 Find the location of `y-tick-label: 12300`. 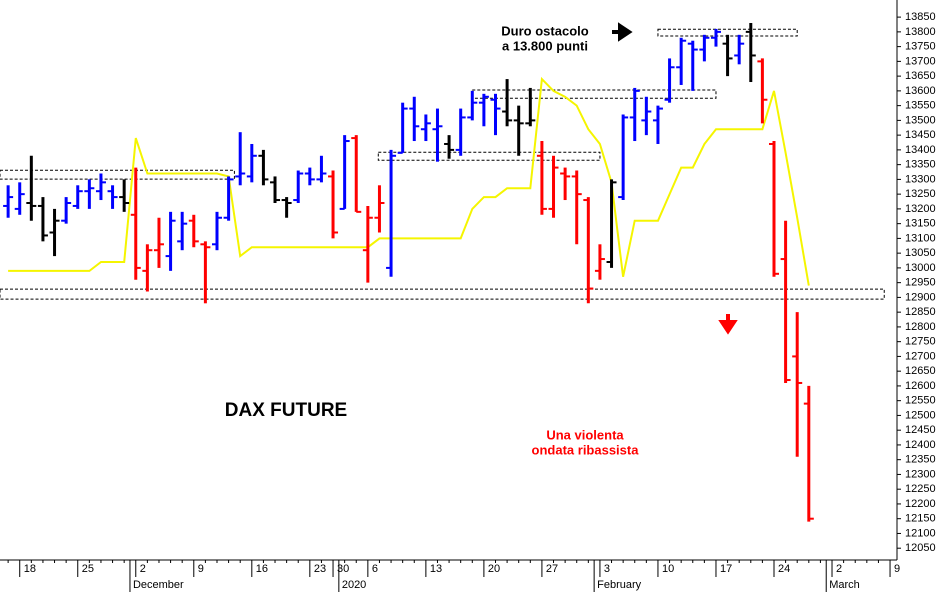

y-tick-label: 12300 is located at coordinates (920, 474).